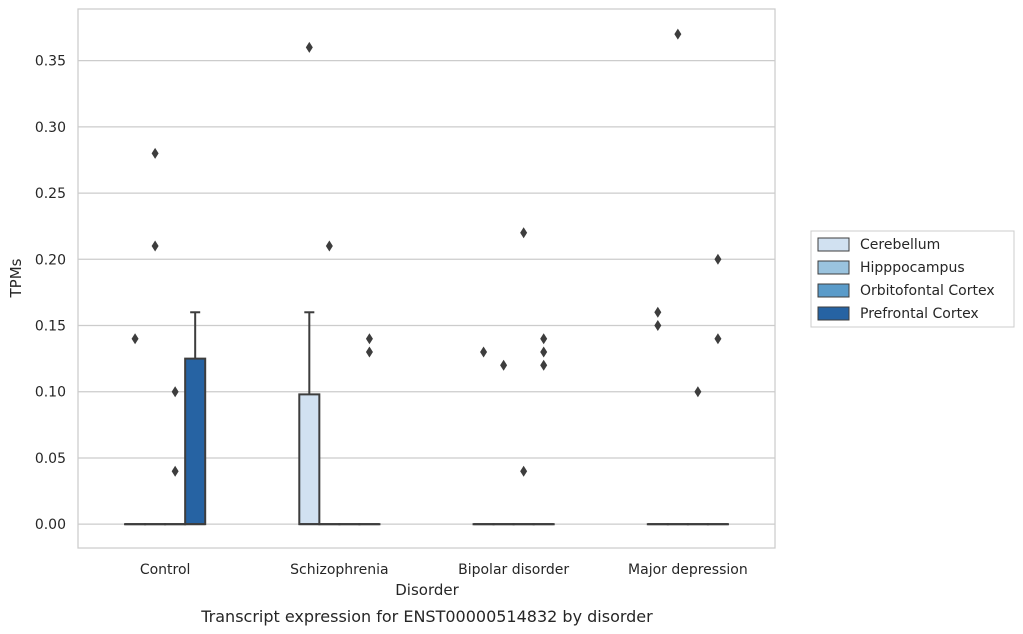 This screenshot has width=1023, height=634. I want to click on x-axis-title: Disorder, so click(427, 590).